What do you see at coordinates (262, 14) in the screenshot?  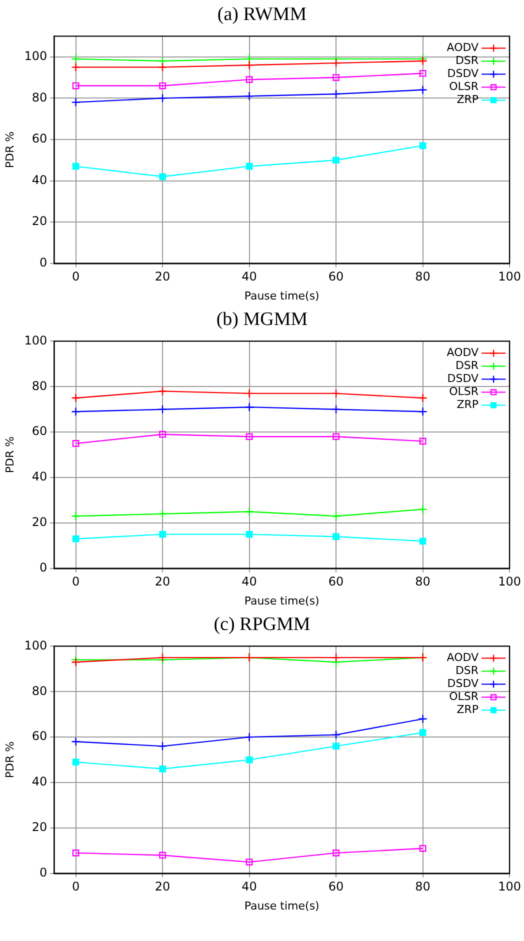 I see `chart-title: (a) RWMM` at bounding box center [262, 14].